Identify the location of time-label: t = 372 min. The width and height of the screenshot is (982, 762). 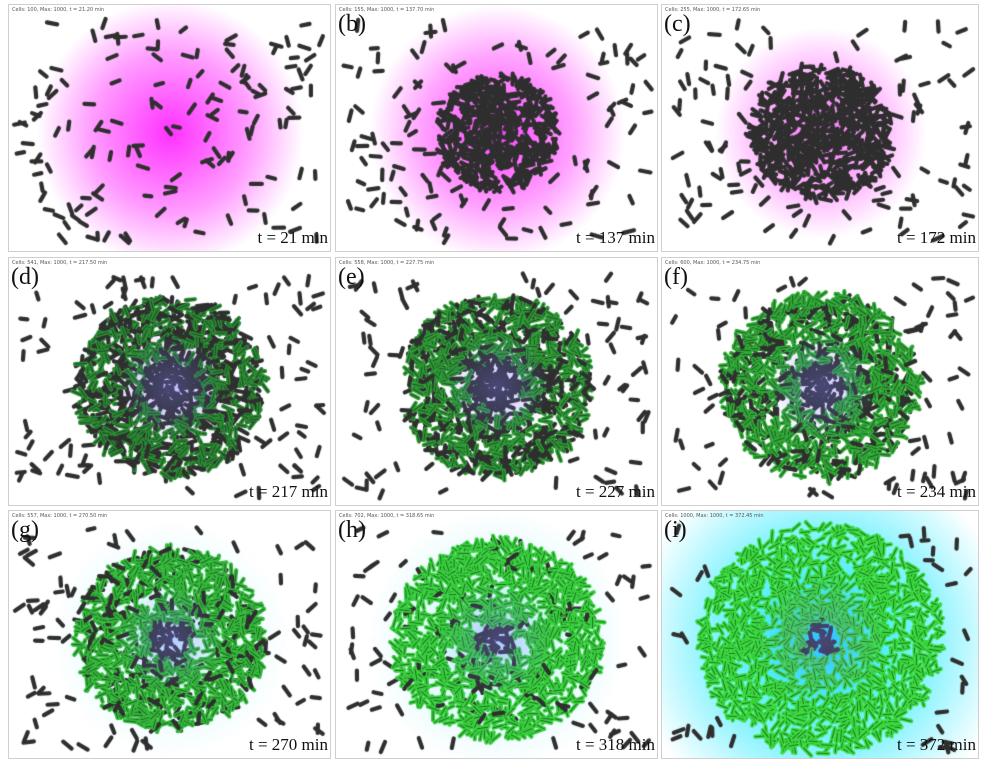
(936, 744).